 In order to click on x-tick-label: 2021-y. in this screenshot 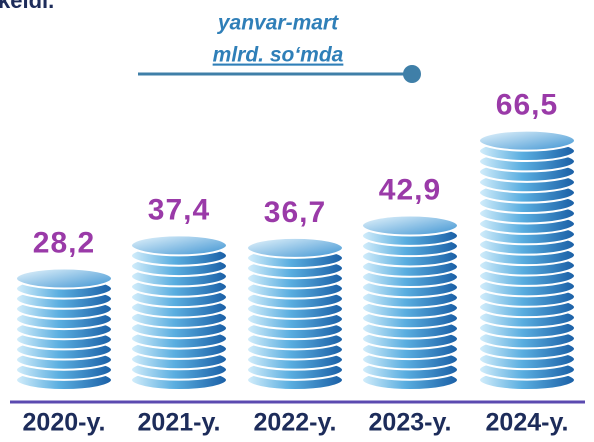, I will do `click(179, 423)`.